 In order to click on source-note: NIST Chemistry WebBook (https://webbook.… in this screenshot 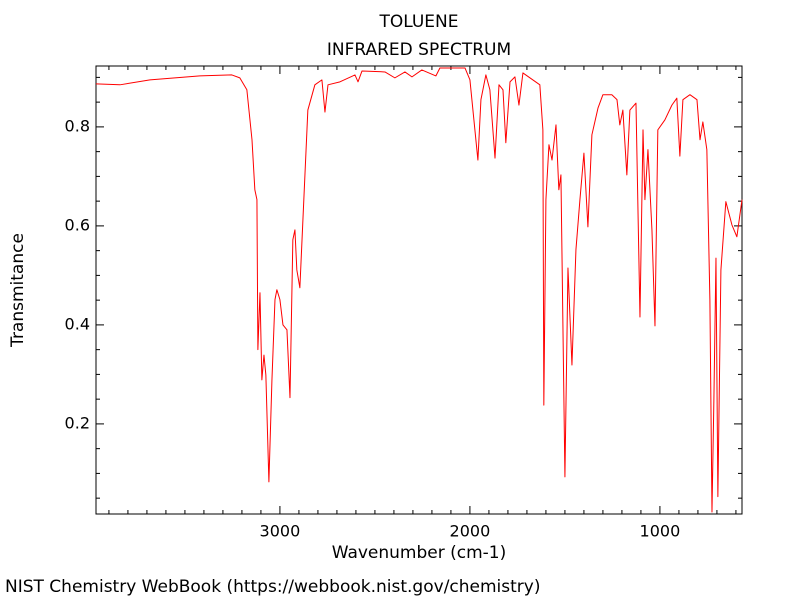, I will do `click(272, 587)`.